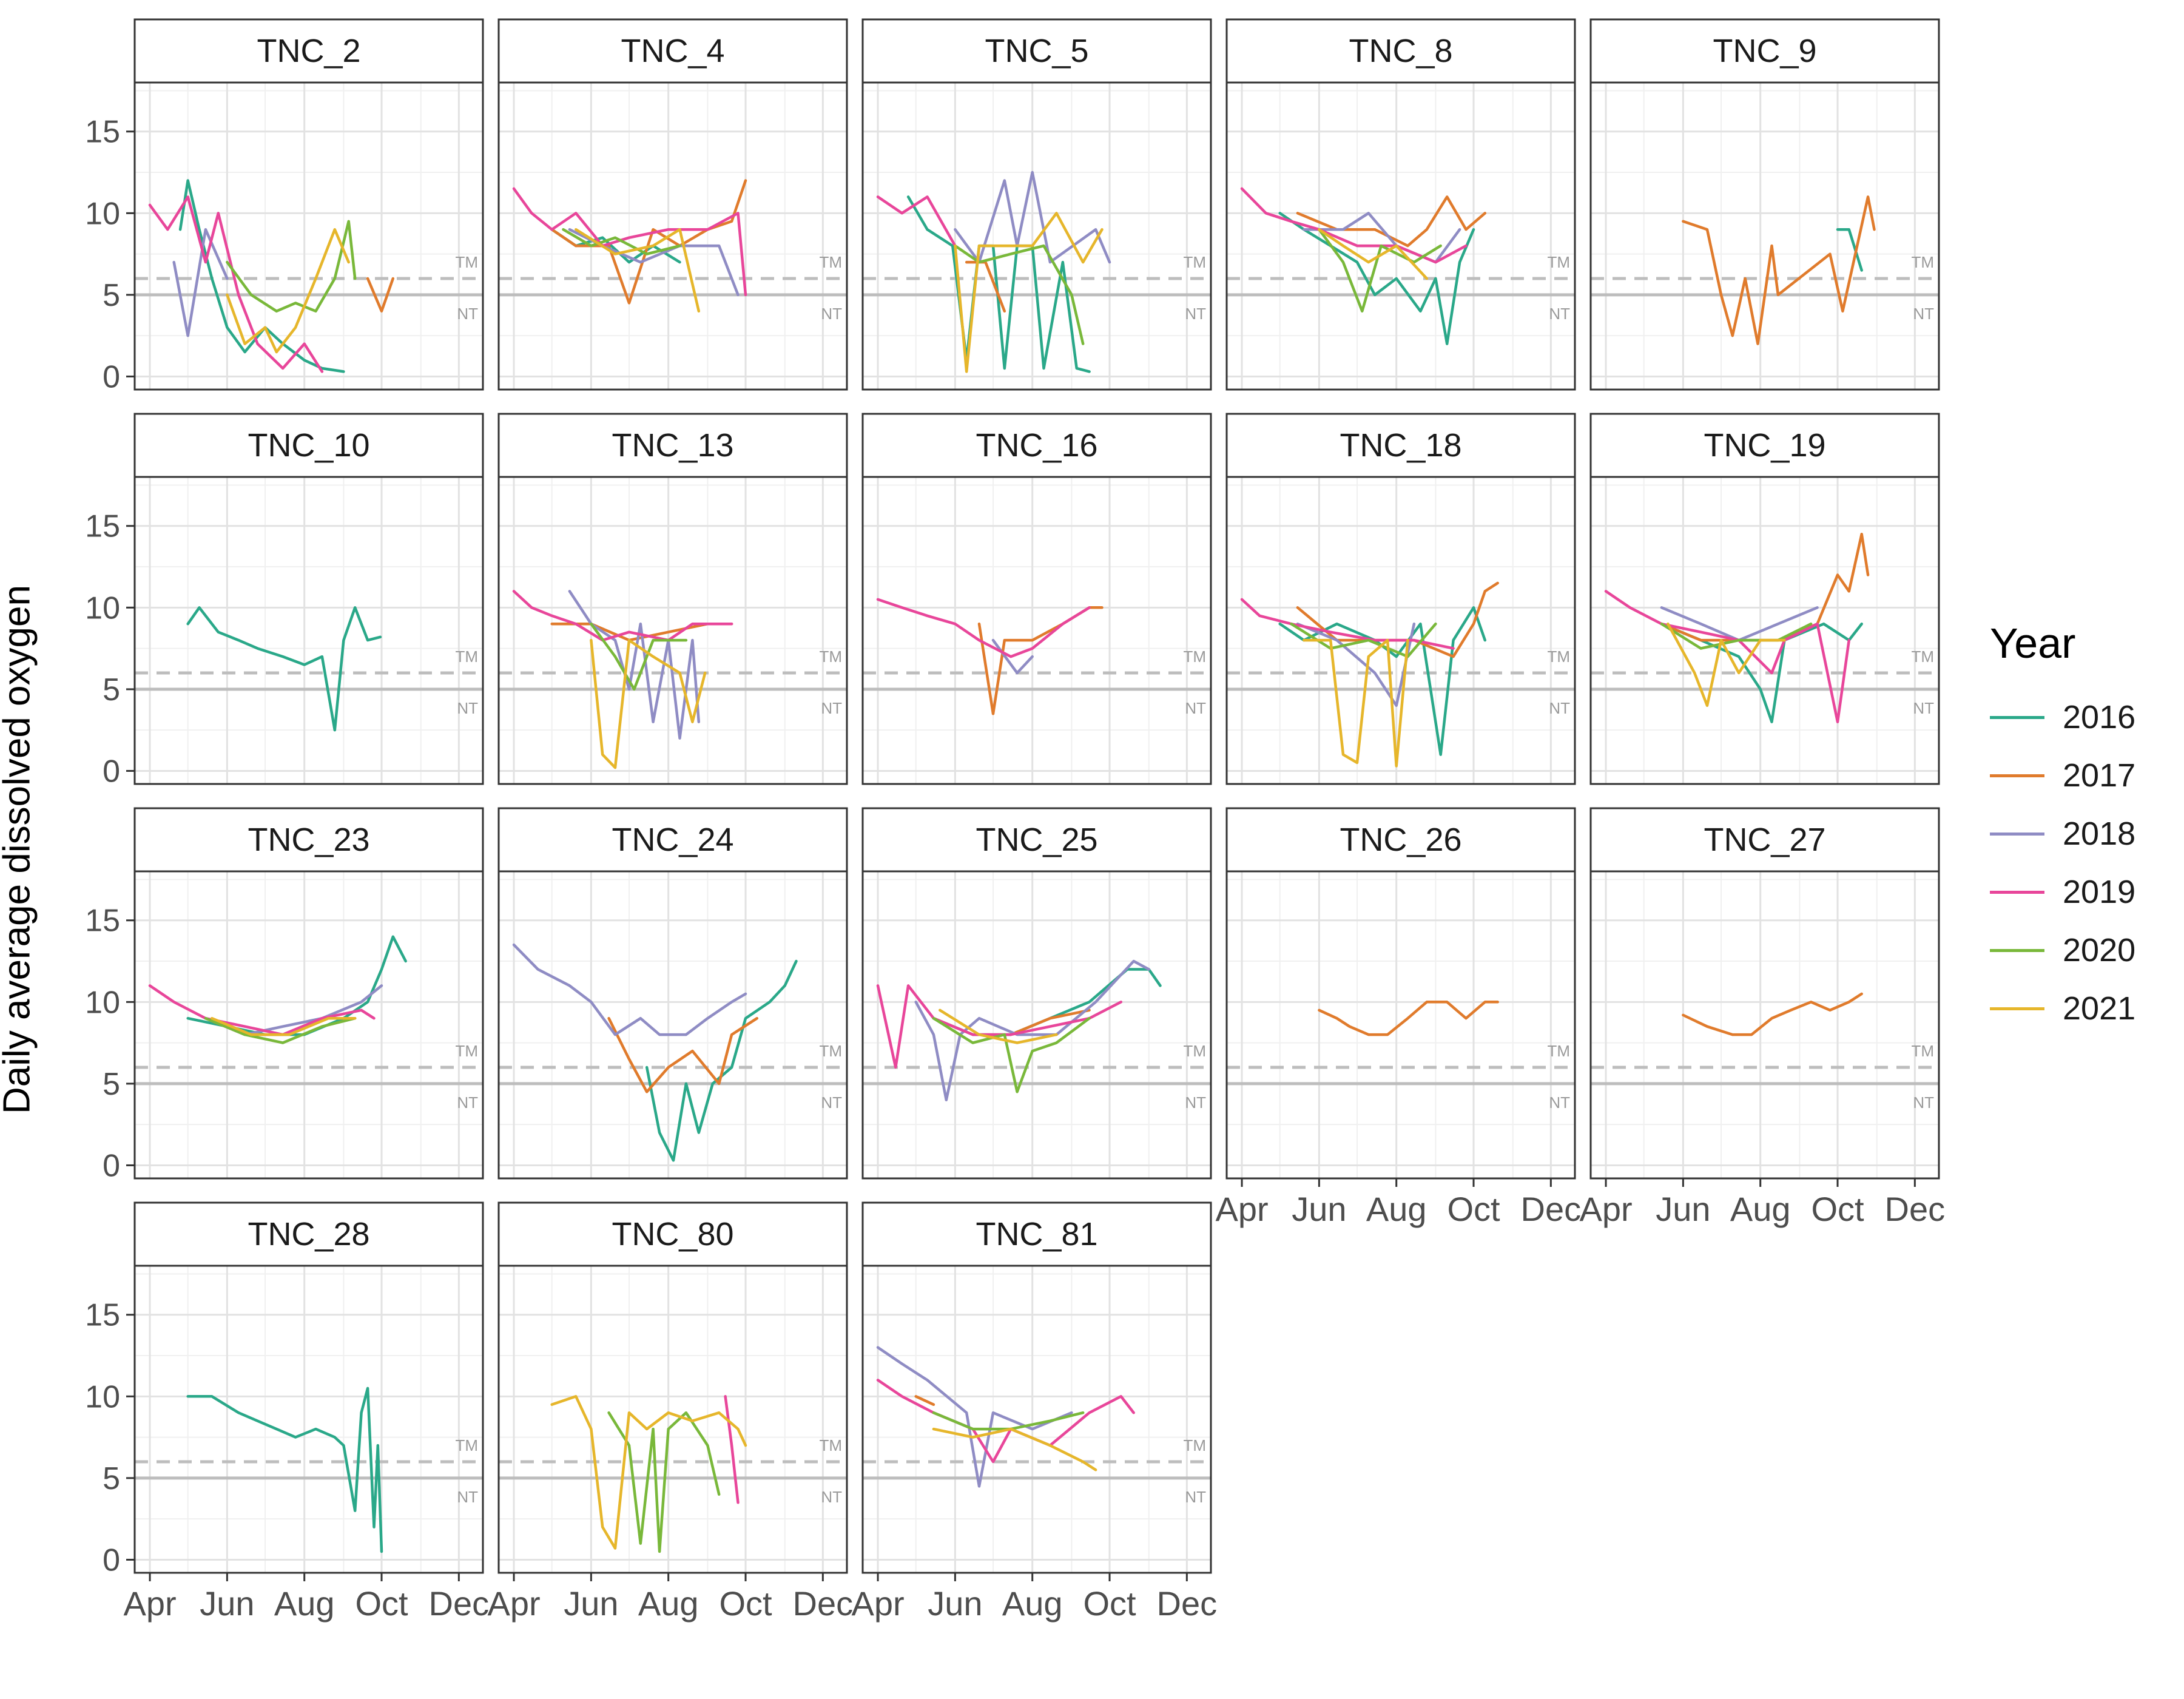 The image size is (2184, 1699). I want to click on panel-TNC_9: TNC_9 TM NT, so click(1764, 204).